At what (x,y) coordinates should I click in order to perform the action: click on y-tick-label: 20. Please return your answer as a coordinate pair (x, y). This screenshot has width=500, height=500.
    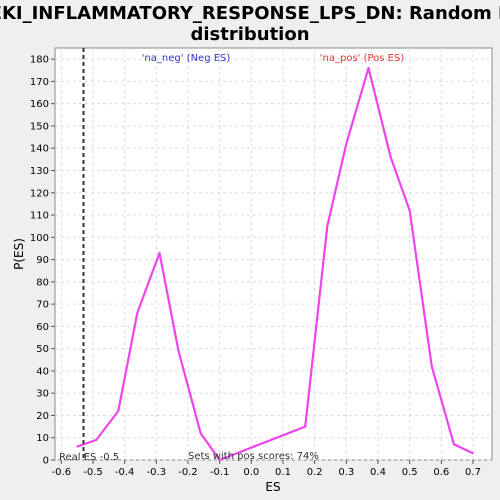
    Looking at the image, I should click on (42, 416).